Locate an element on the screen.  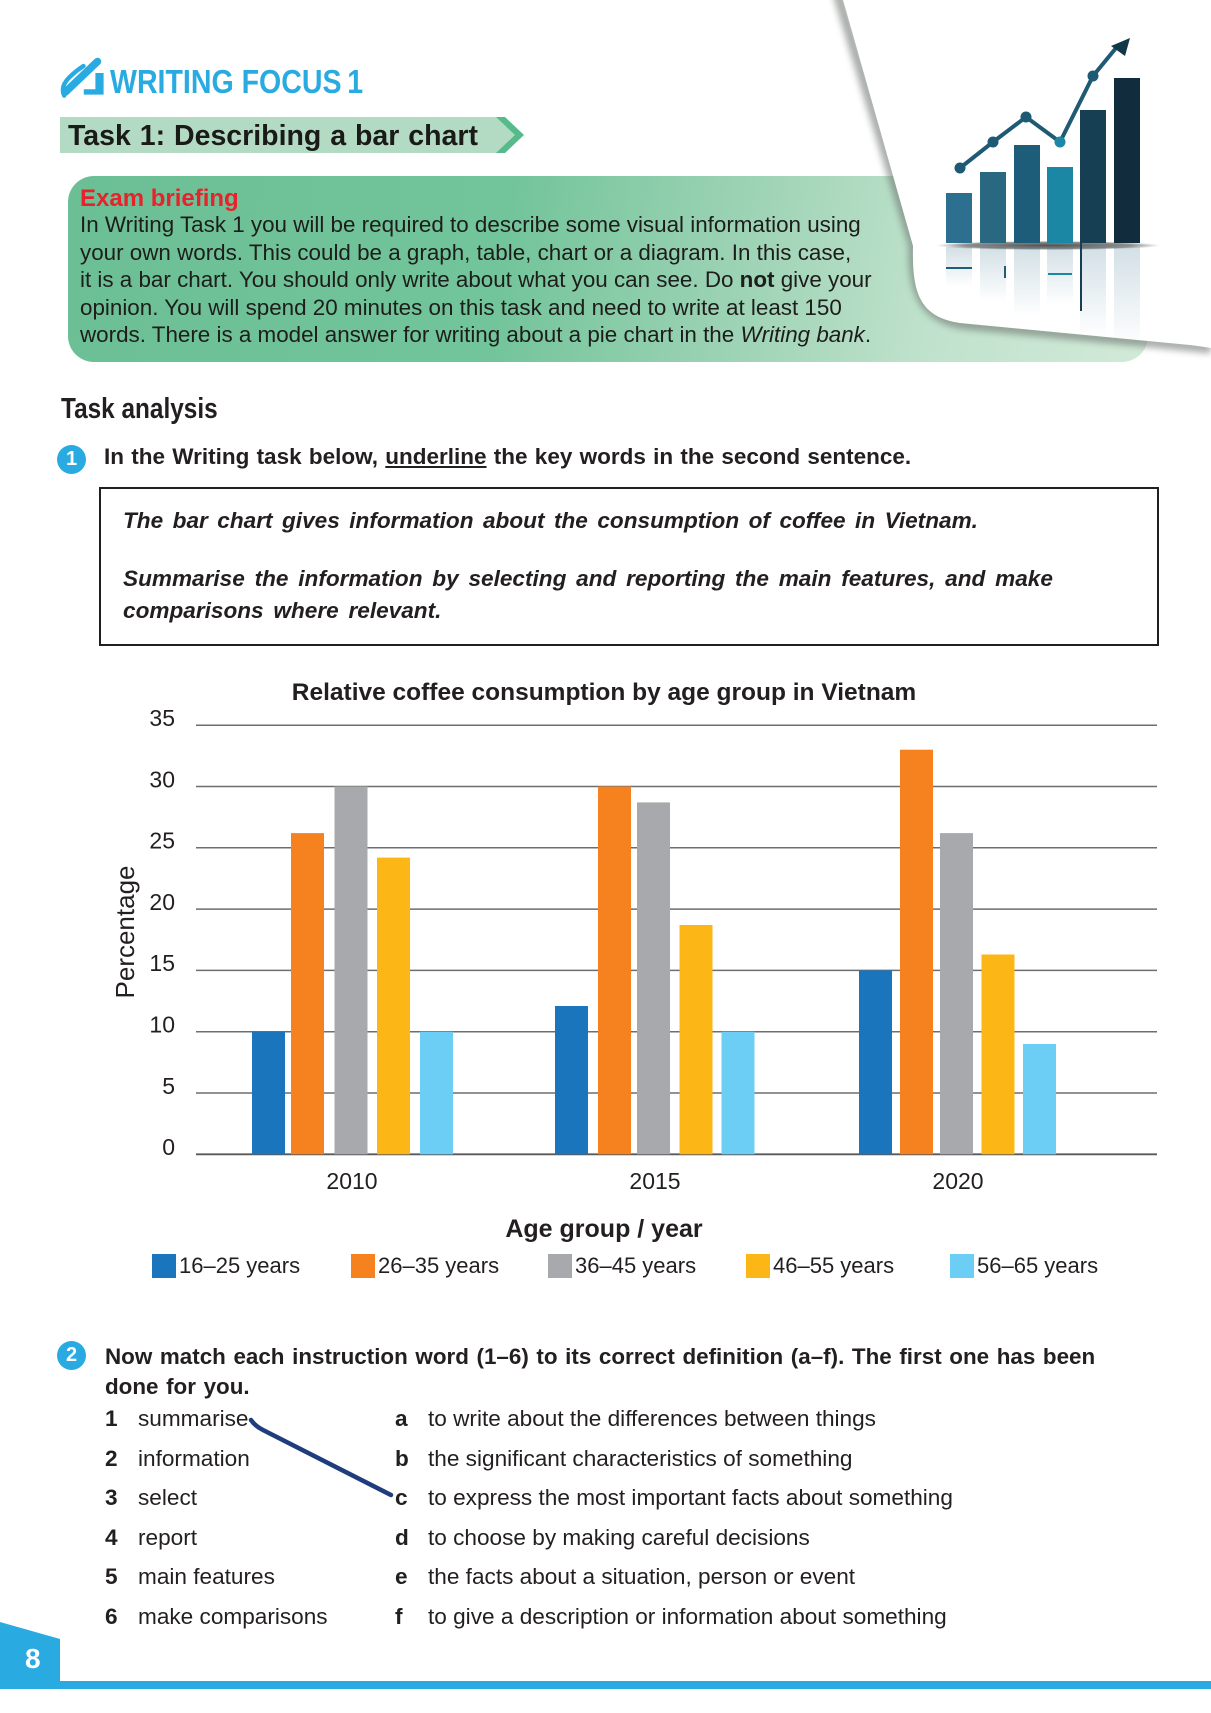
svg-text: Percentage is located at coordinates (125, 932).